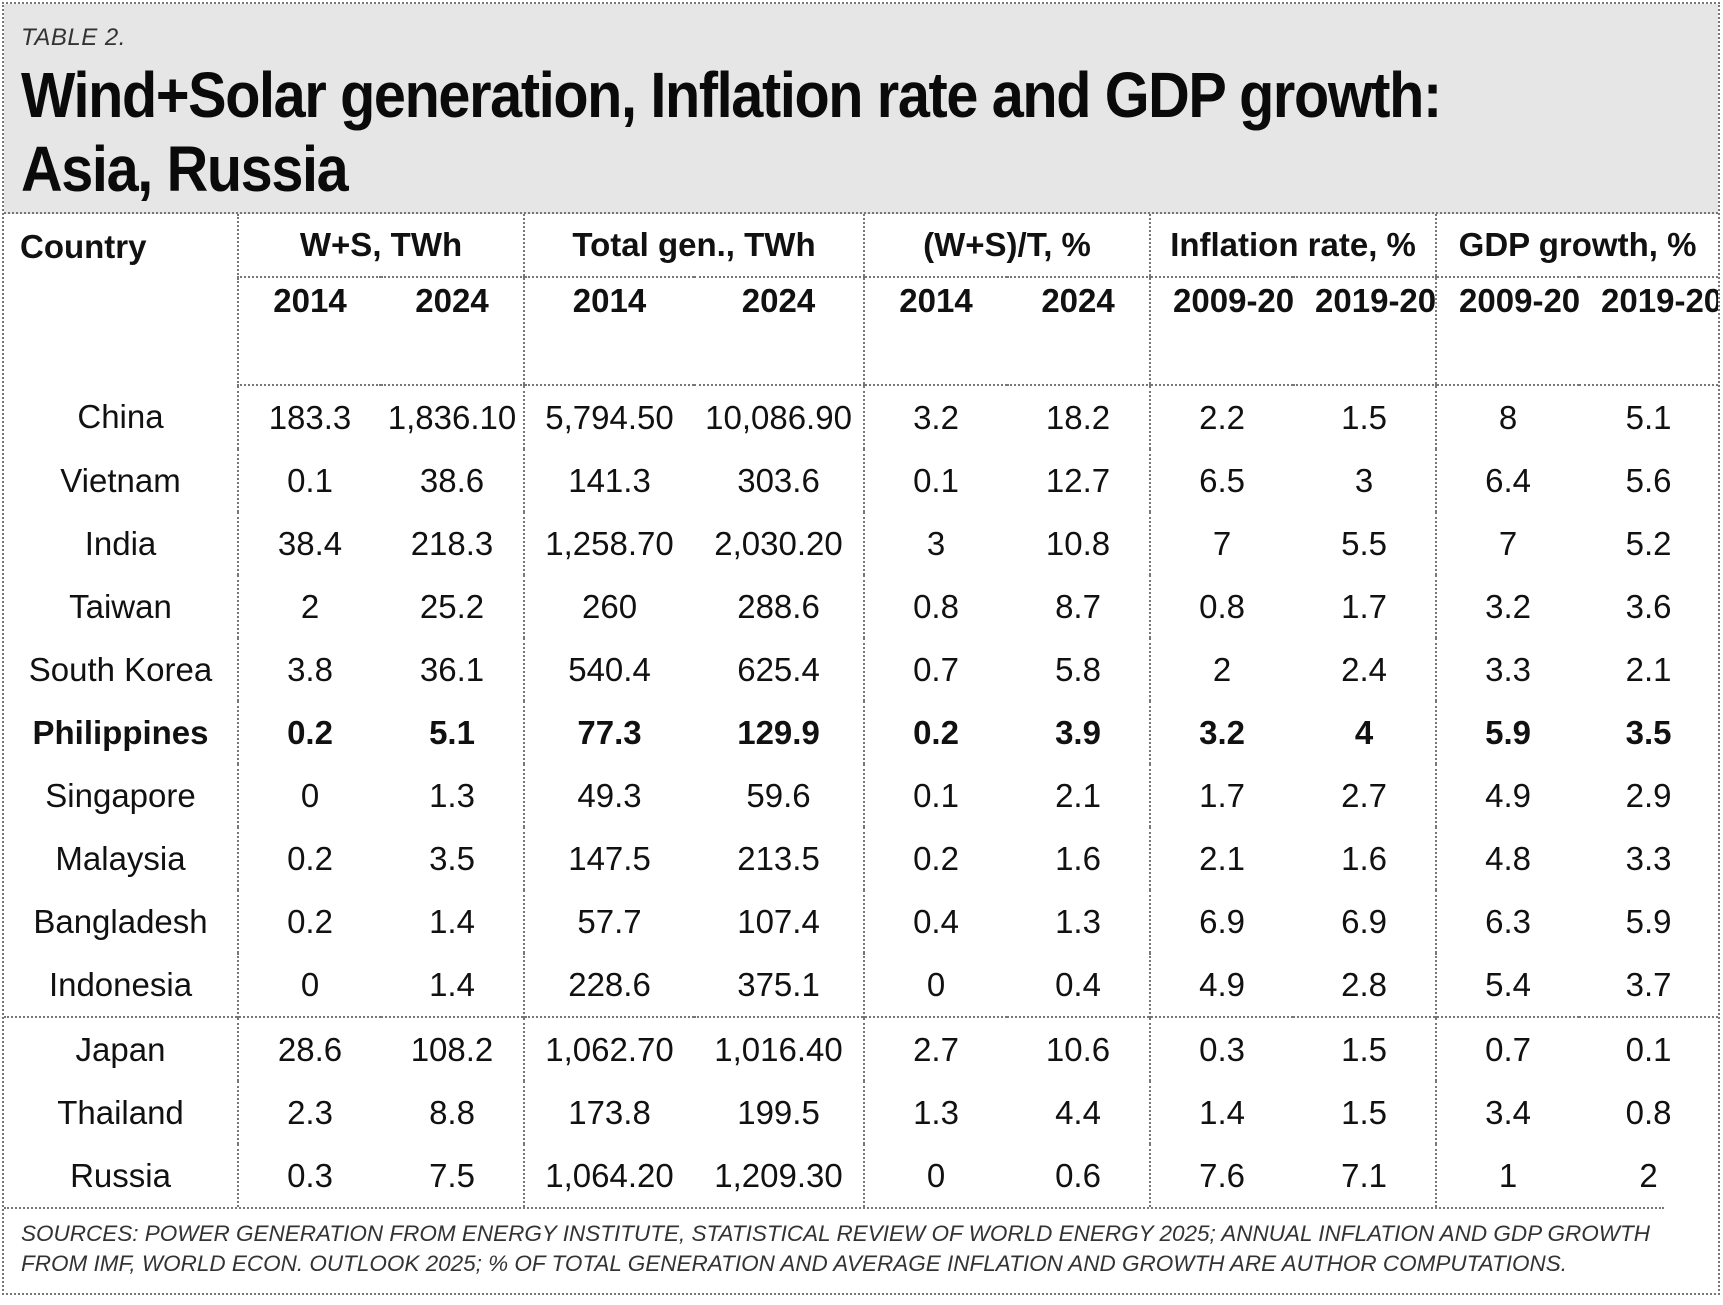 Image resolution: width=1723 pixels, height=1305 pixels. What do you see at coordinates (1507, 417) in the screenshot?
I see `value-cell: 8` at bounding box center [1507, 417].